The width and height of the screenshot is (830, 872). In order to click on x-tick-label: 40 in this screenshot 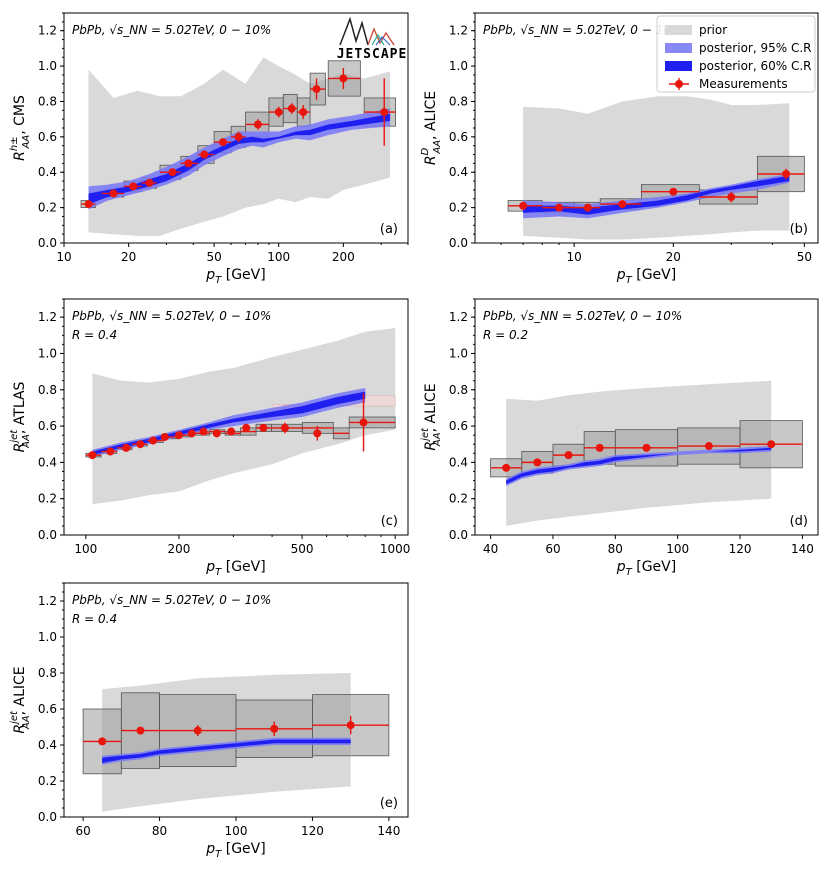, I will do `click(490, 549)`.